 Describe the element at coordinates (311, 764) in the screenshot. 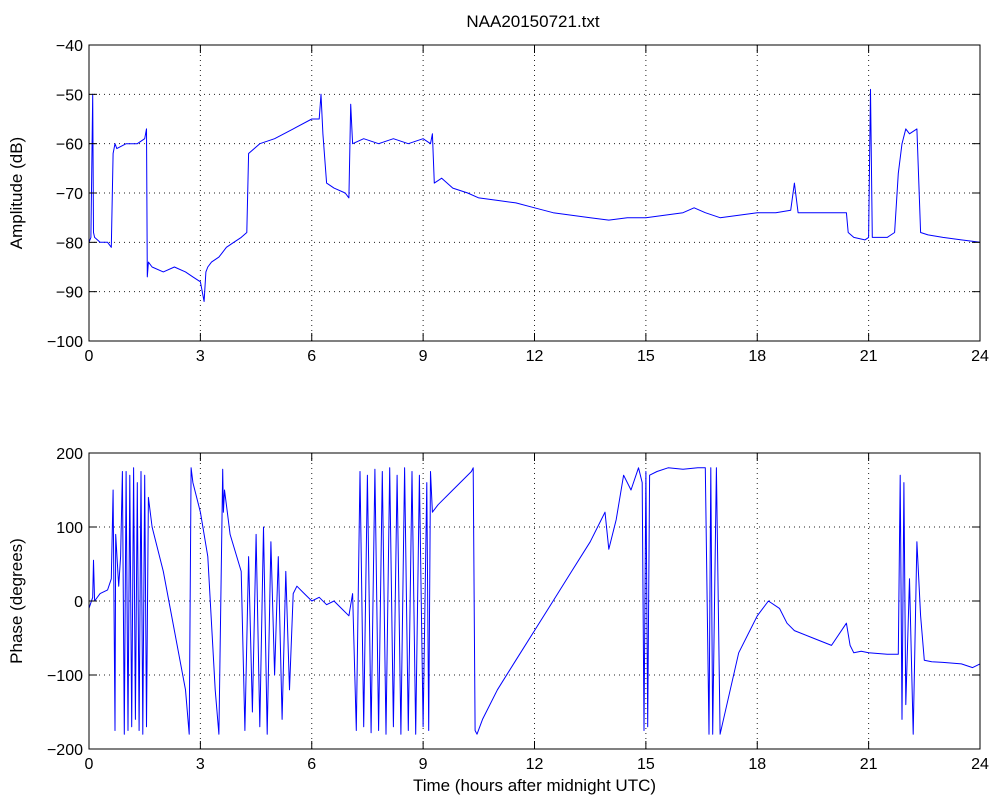

I see `phase-xtick-label: 6` at that location.